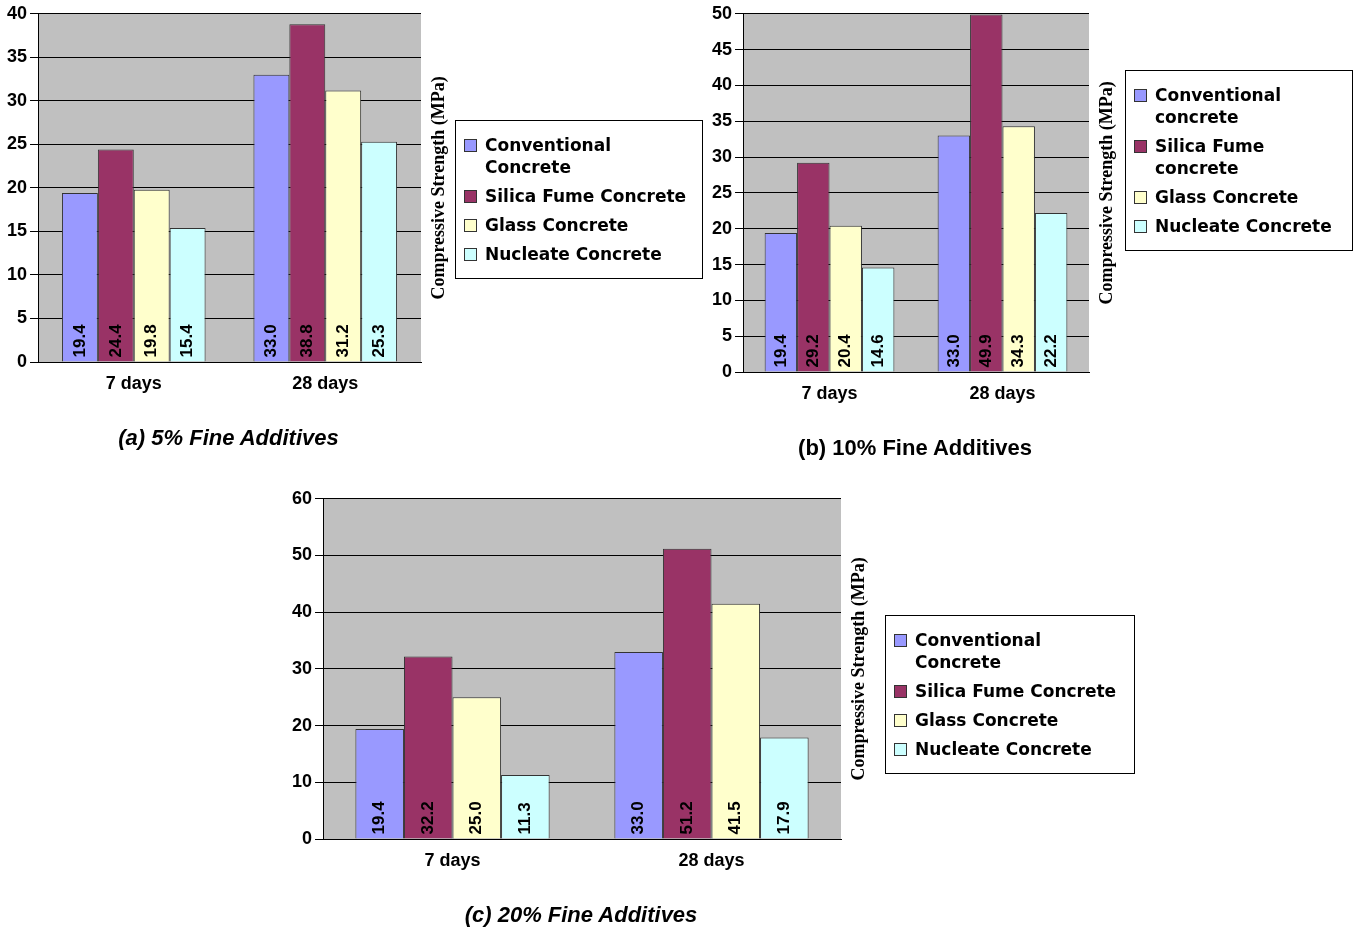  Describe the element at coordinates (877, 351) in the screenshot. I see `data-label: 14.6` at that location.